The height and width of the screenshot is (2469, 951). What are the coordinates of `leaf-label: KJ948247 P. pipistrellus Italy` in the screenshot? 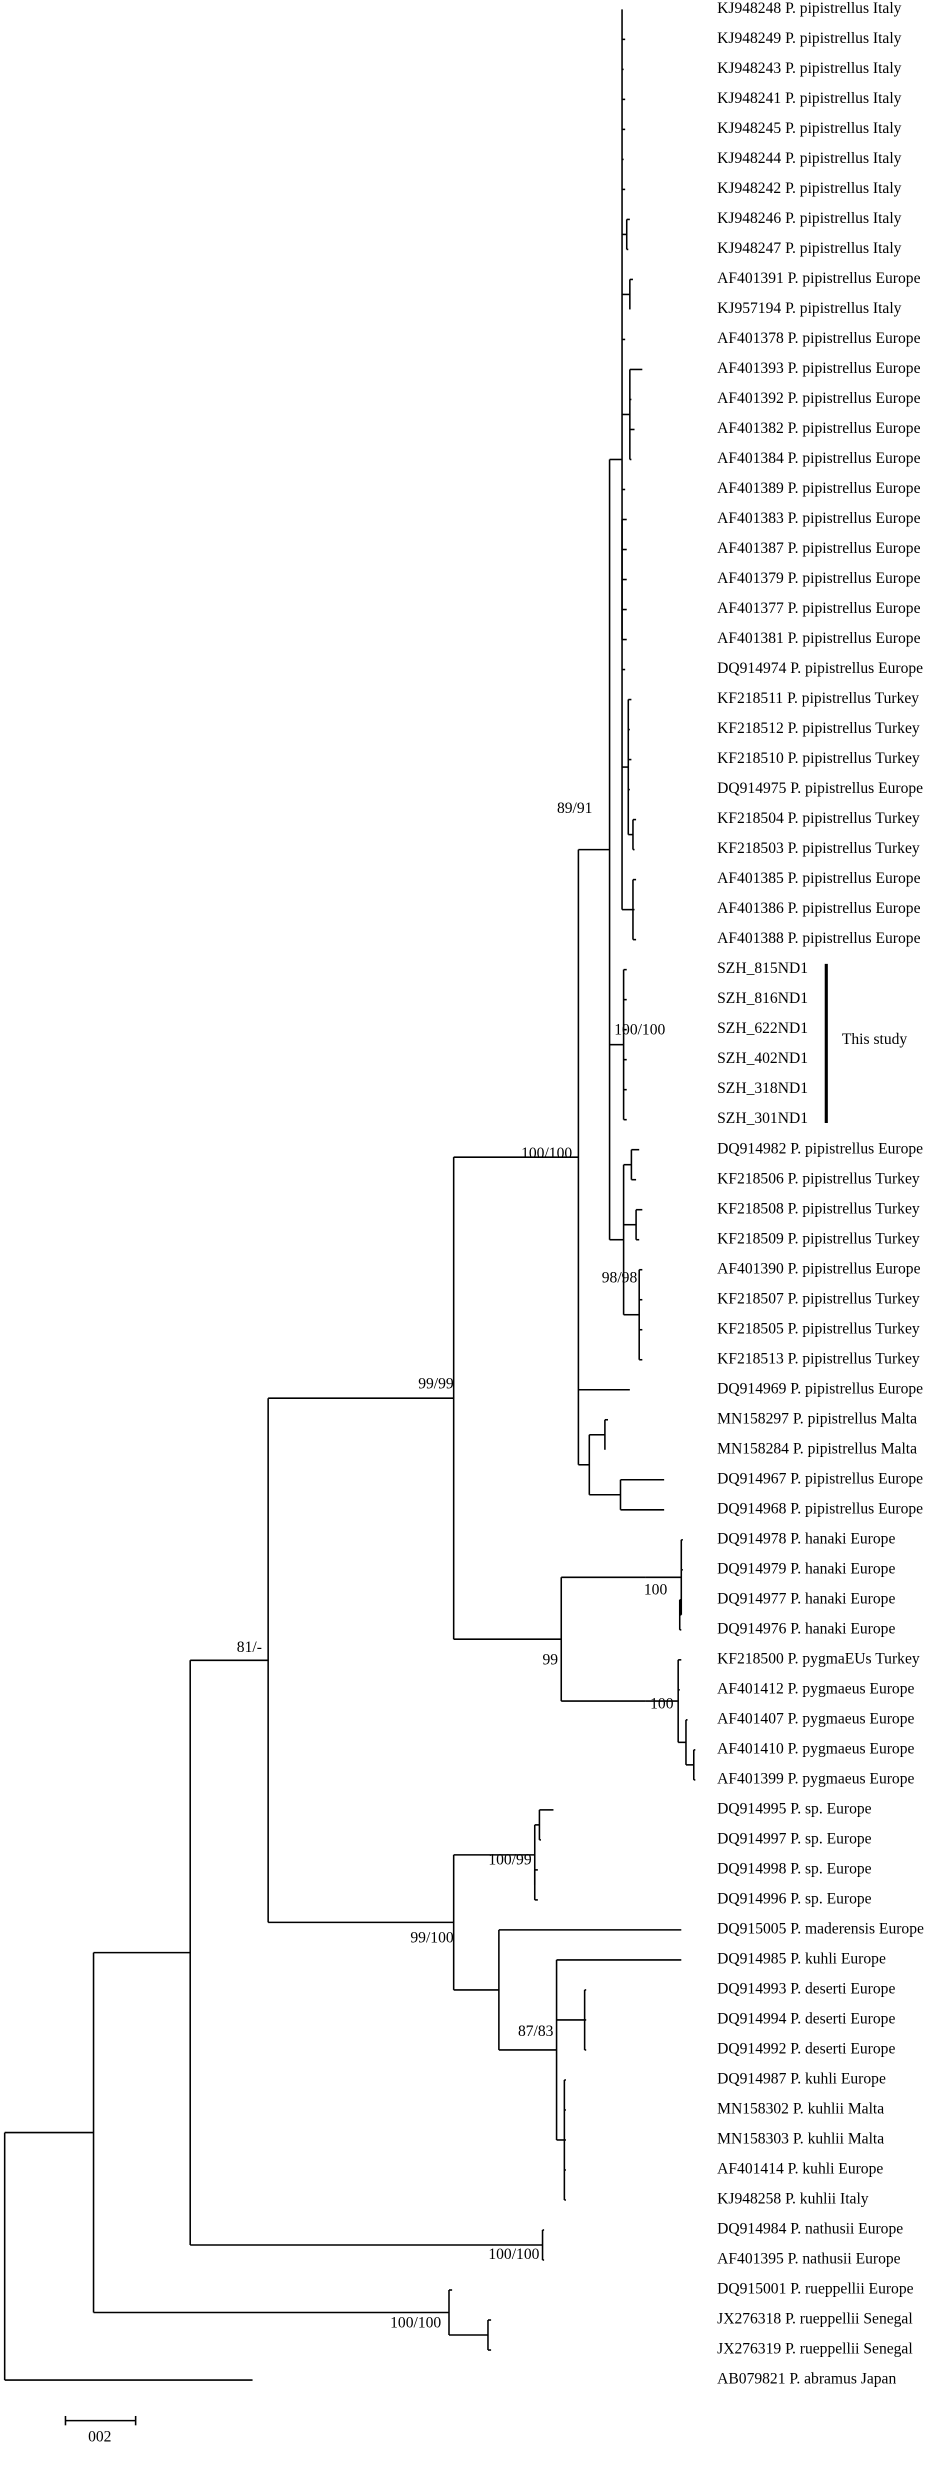 It's located at (809, 248).